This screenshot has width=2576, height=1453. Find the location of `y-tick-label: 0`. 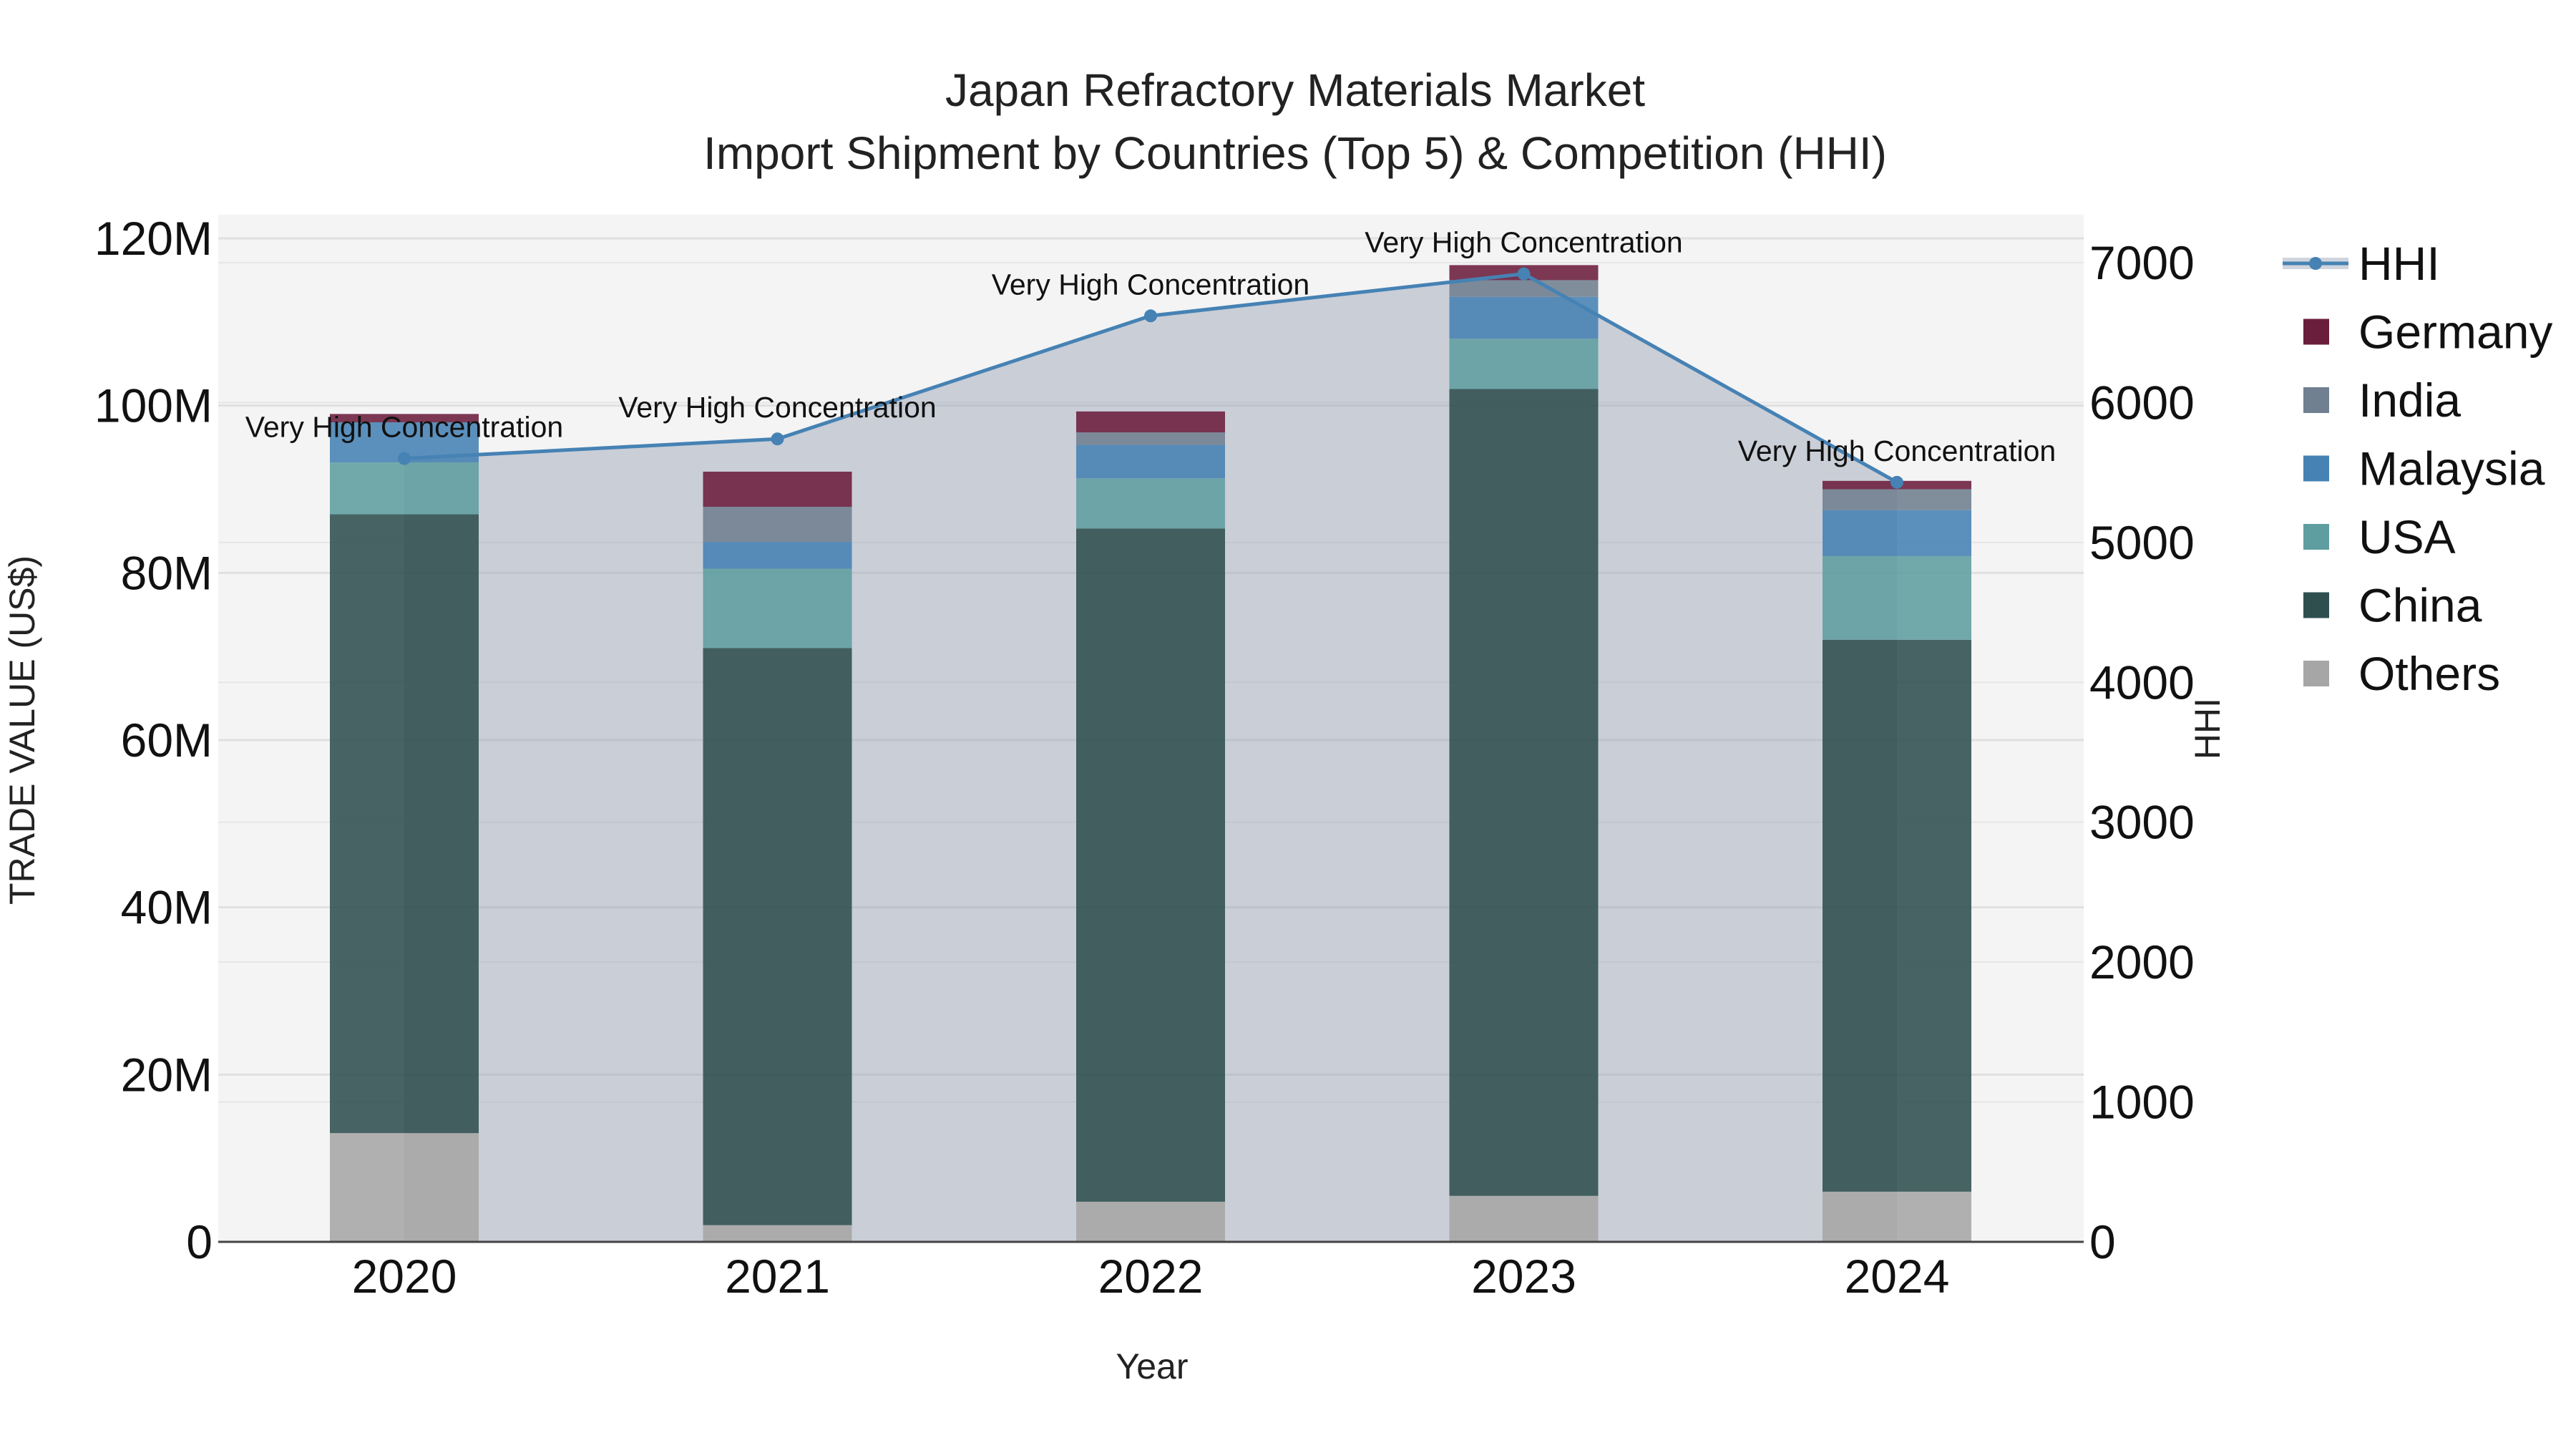

y-tick-label: 0 is located at coordinates (199, 1241).